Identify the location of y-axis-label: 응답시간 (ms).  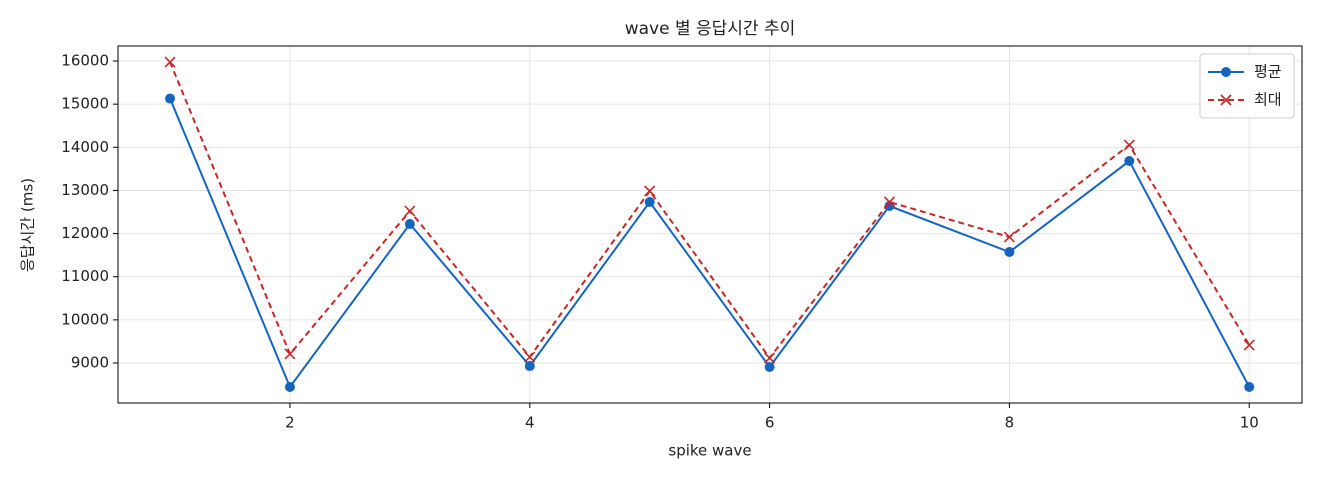
(28, 225).